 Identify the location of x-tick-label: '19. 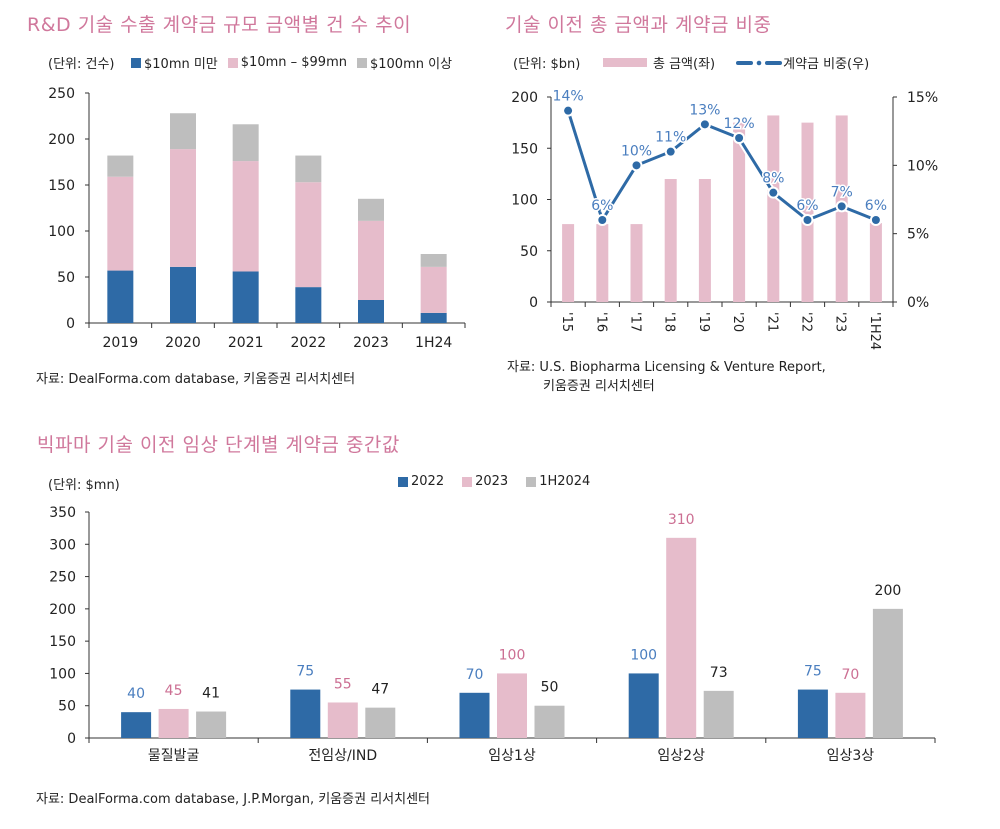
(703, 322).